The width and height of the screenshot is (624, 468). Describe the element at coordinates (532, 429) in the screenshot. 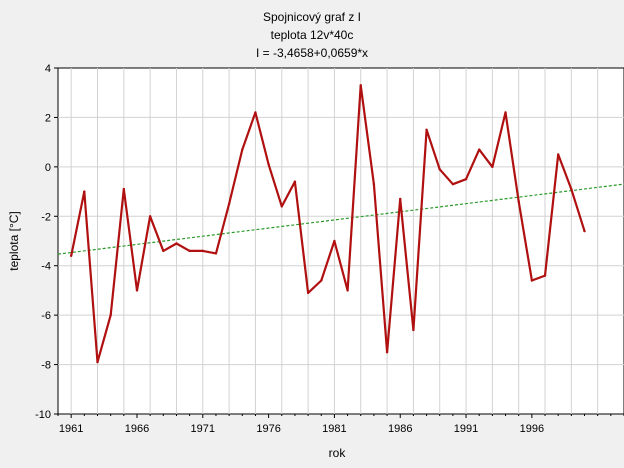

I see `x-tick-label: 1996` at that location.